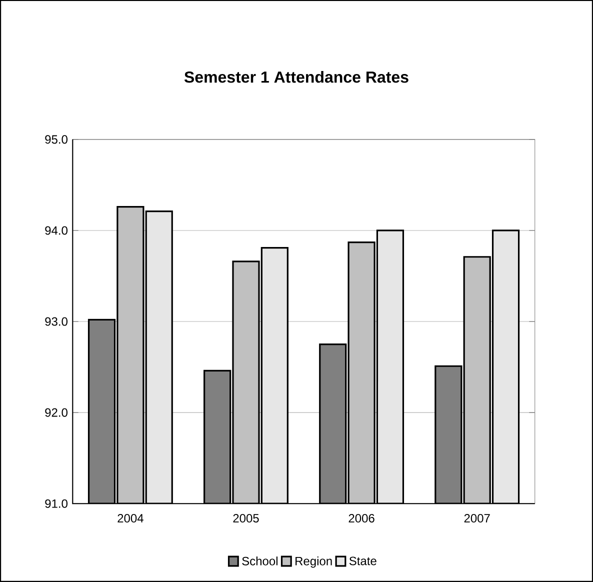 The image size is (593, 582). What do you see at coordinates (131, 518) in the screenshot?
I see `x-tick-label: 2004` at bounding box center [131, 518].